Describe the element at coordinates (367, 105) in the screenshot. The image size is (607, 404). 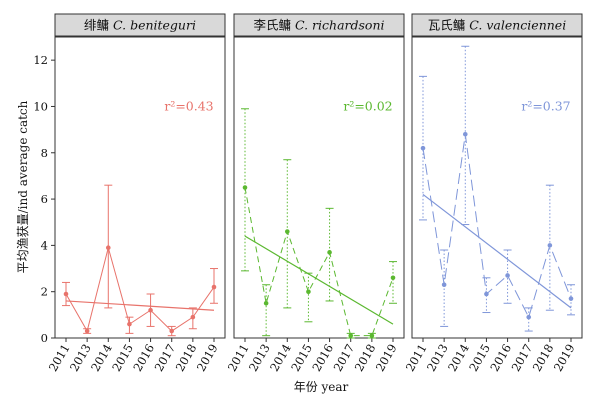
I see `r-squared-label: r²=0.02` at that location.